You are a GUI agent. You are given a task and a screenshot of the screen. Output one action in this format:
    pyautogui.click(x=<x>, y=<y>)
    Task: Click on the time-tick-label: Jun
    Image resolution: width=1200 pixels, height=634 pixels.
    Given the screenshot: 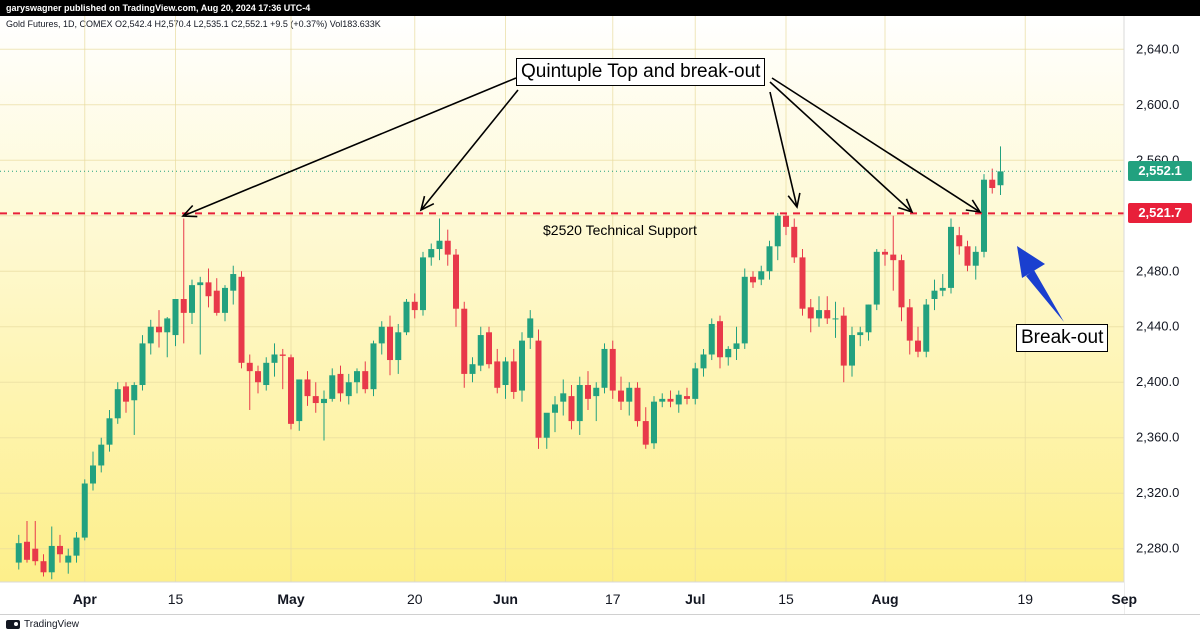 What is the action you would take?
    pyautogui.click(x=505, y=599)
    